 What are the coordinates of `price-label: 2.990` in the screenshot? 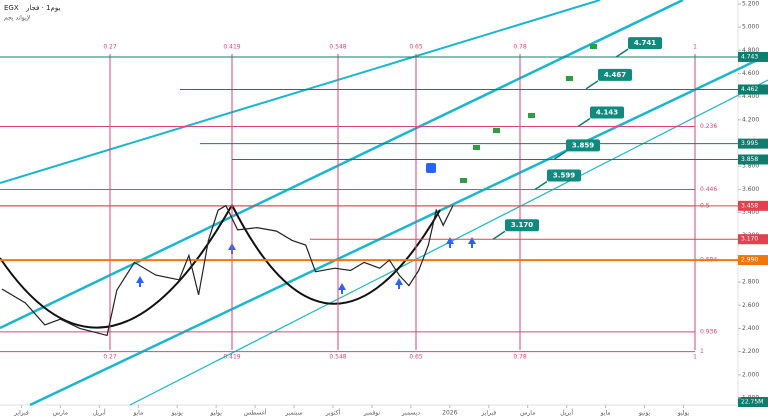 It's located at (749, 260).